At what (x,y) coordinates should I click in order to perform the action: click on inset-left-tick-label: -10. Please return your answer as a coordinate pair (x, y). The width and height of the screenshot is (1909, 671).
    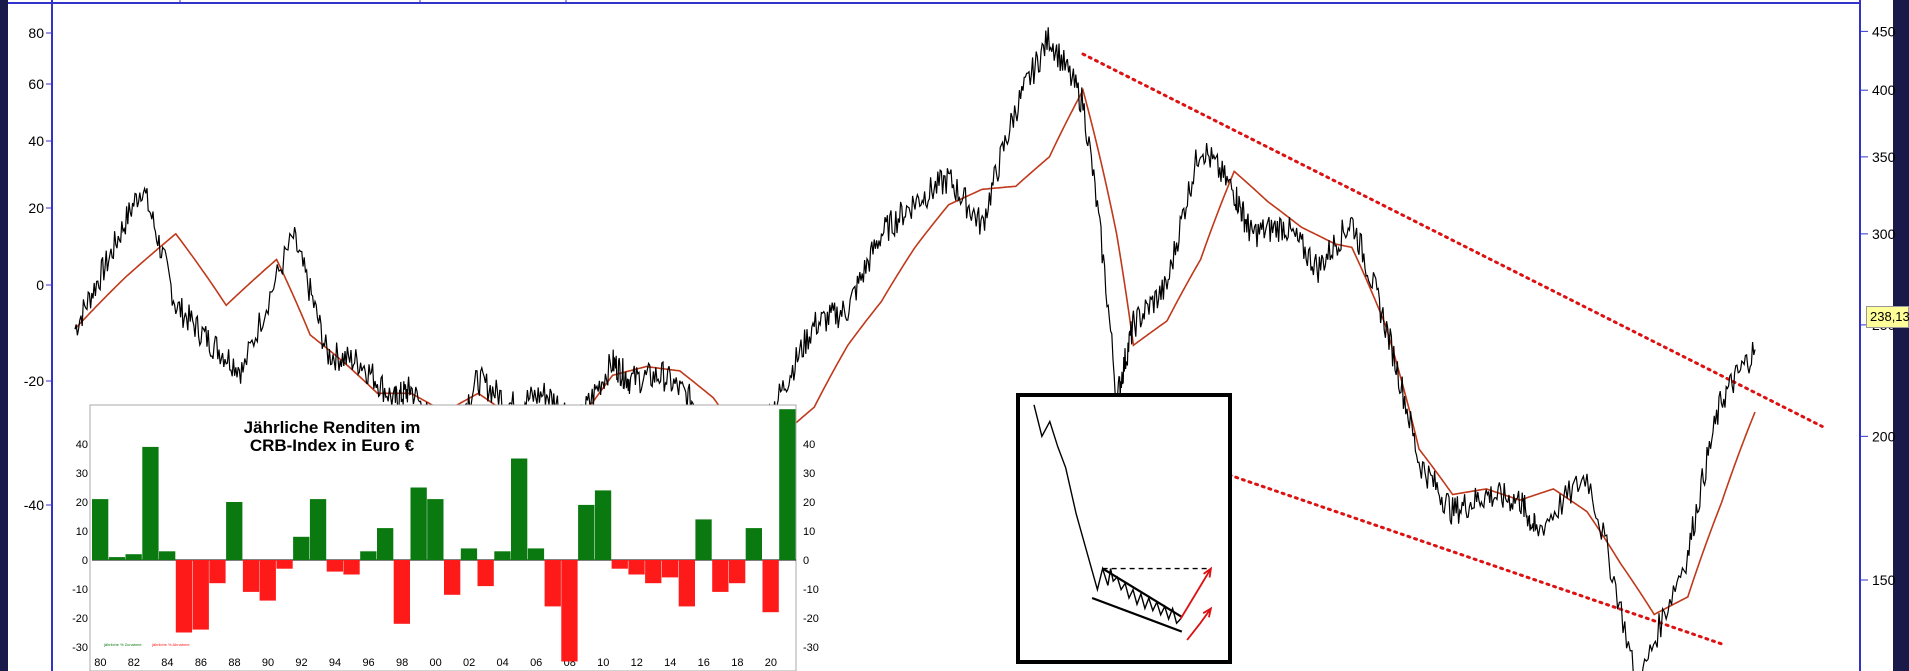
    Looking at the image, I should click on (80, 590).